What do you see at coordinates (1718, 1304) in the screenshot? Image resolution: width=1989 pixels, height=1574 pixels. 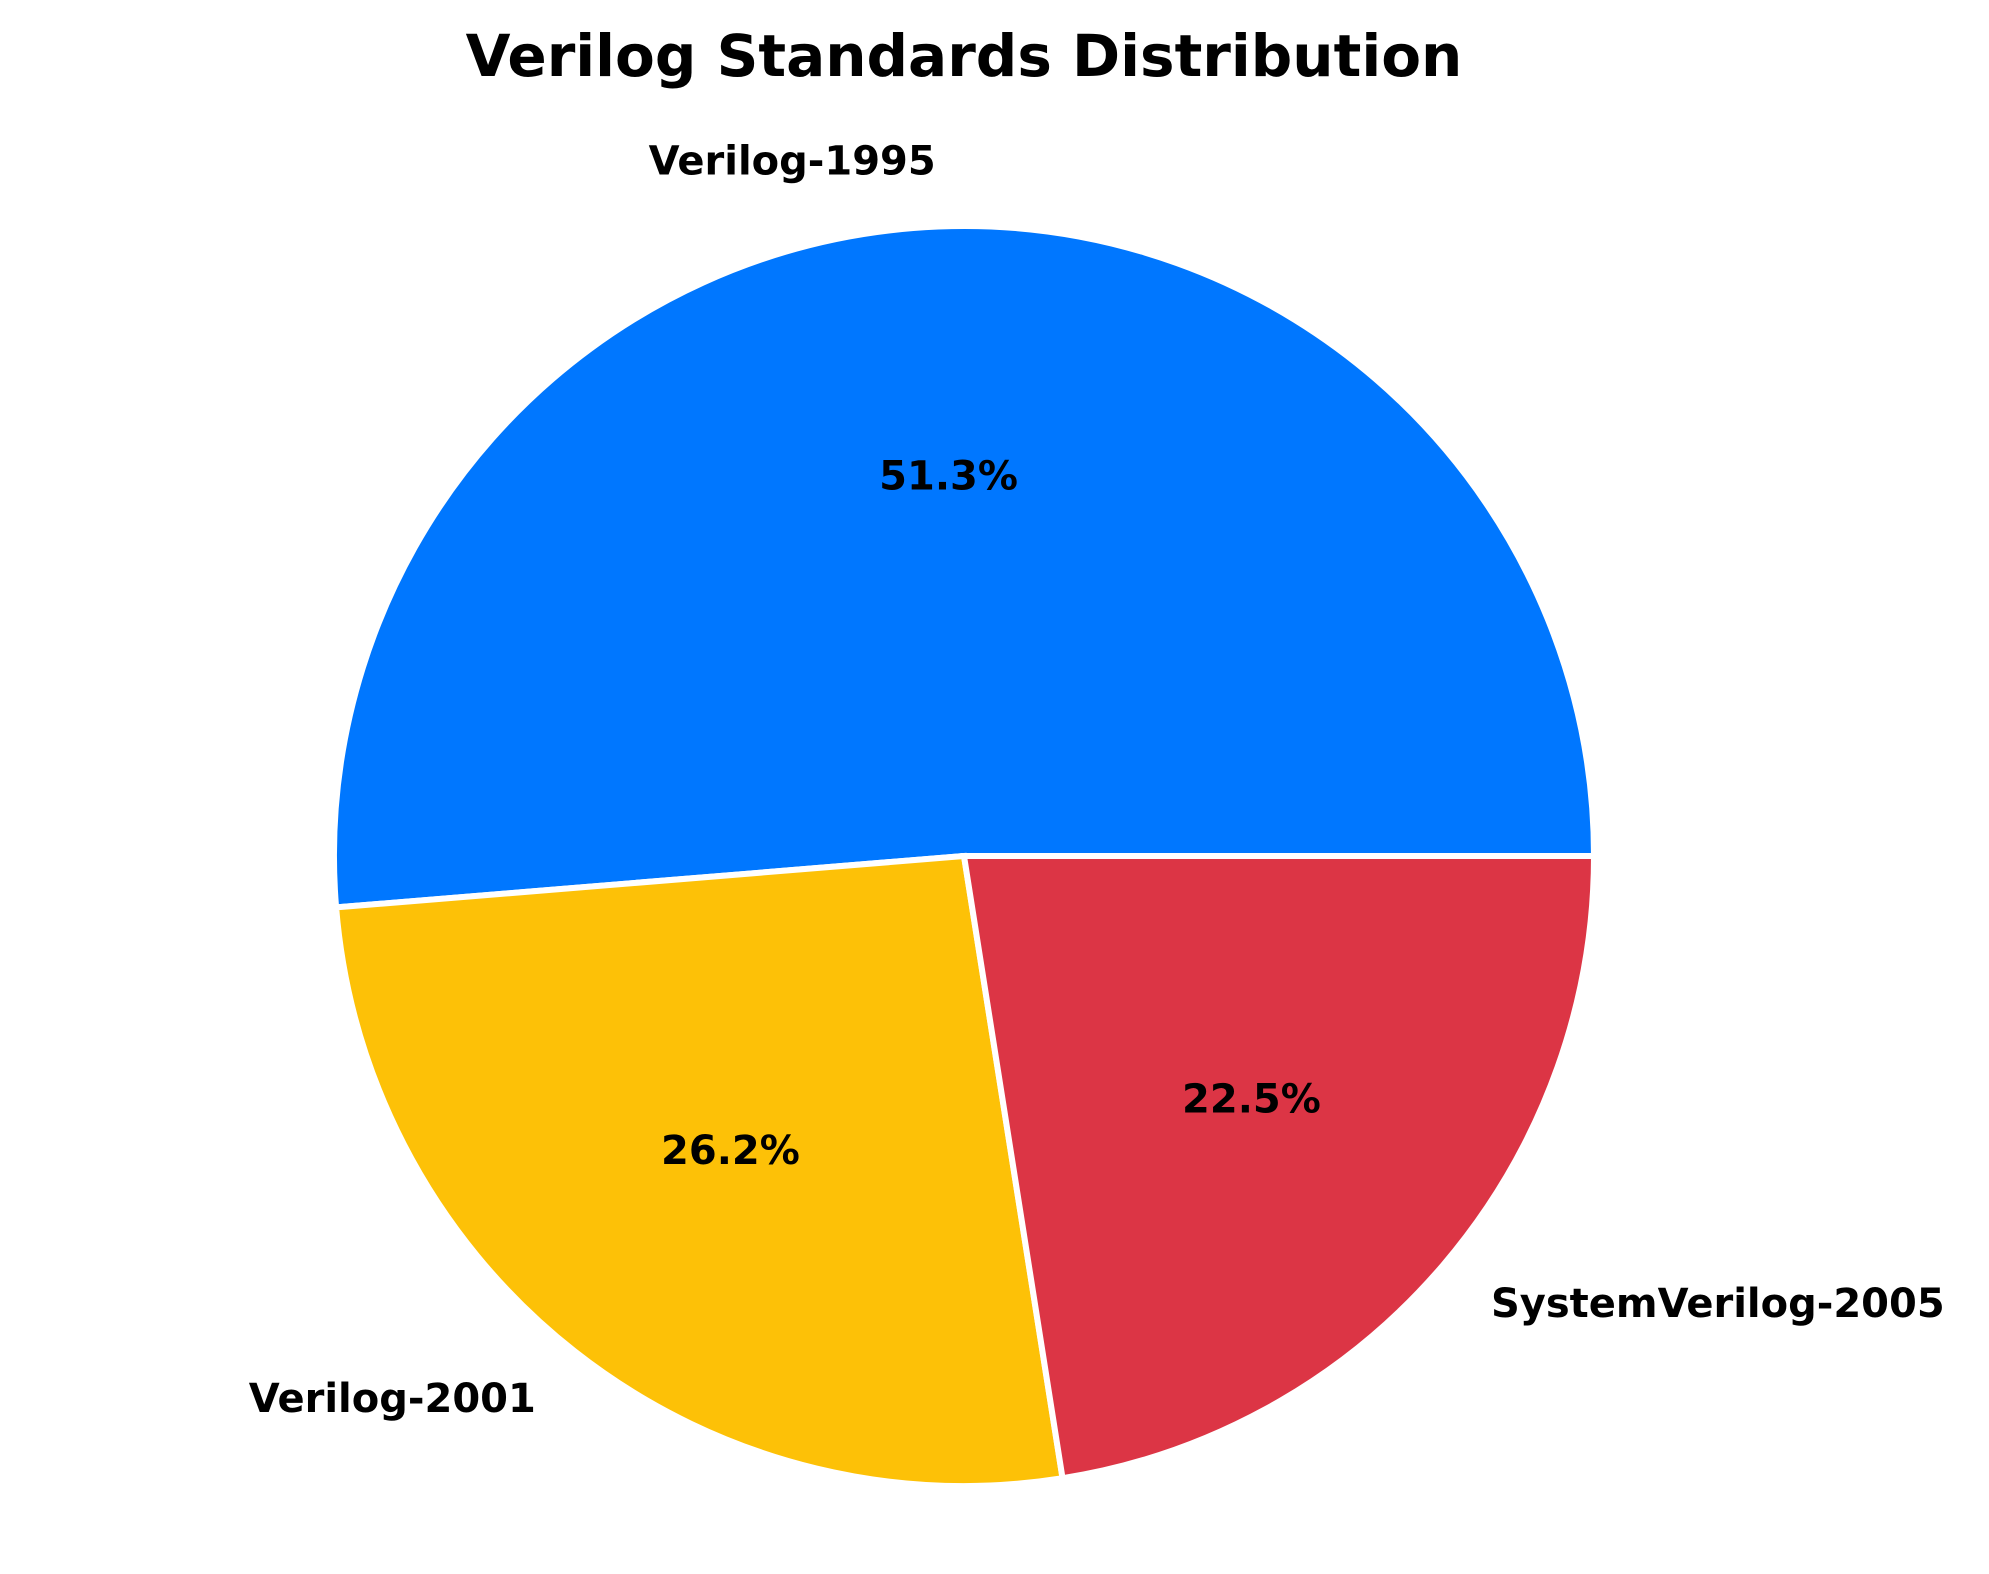 I see `slice-label-systemverilog-2005: SystemVerilog-2005` at bounding box center [1718, 1304].